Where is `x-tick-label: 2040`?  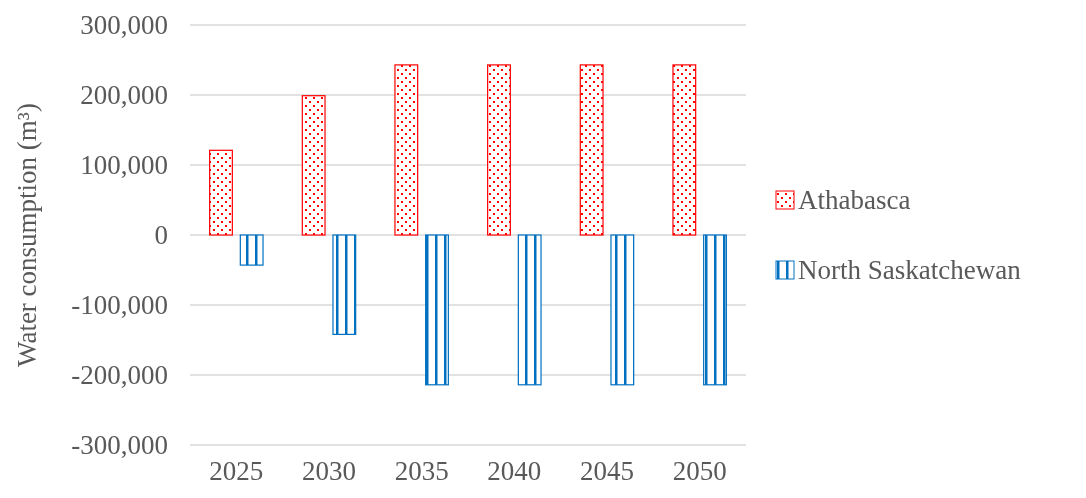 x-tick-label: 2040 is located at coordinates (514, 471).